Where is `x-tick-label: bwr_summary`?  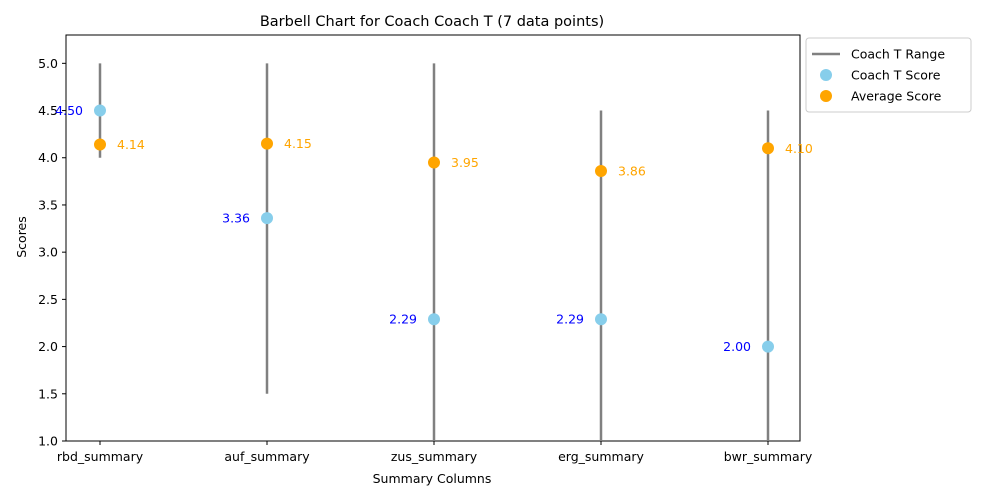 x-tick-label: bwr_summary is located at coordinates (768, 456).